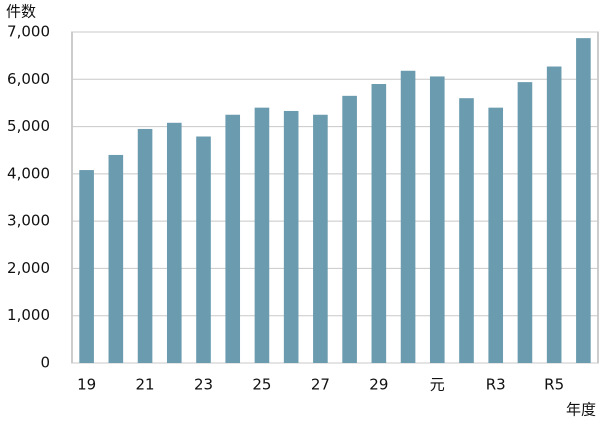 The width and height of the screenshot is (600, 422). I want to click on y-tick-label: 4,000, so click(28, 173).